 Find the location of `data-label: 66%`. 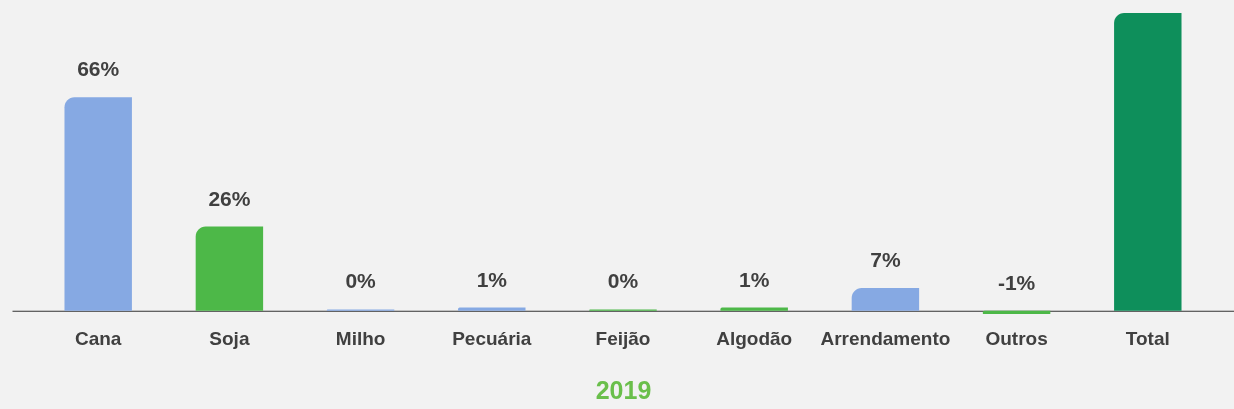

data-label: 66% is located at coordinates (98, 69).